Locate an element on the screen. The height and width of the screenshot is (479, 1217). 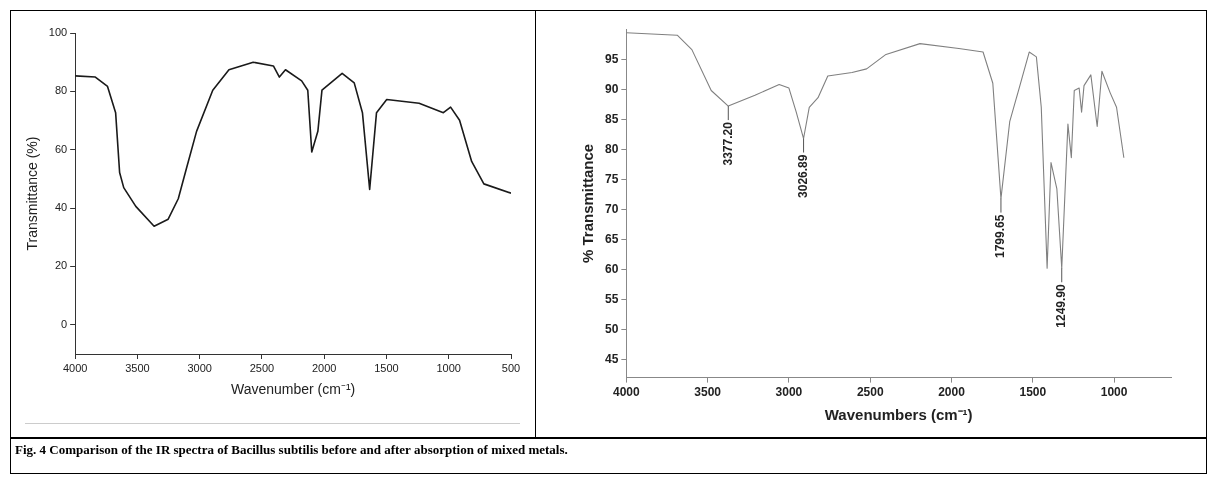
y-tick-label: 85 is located at coordinates (611, 118).